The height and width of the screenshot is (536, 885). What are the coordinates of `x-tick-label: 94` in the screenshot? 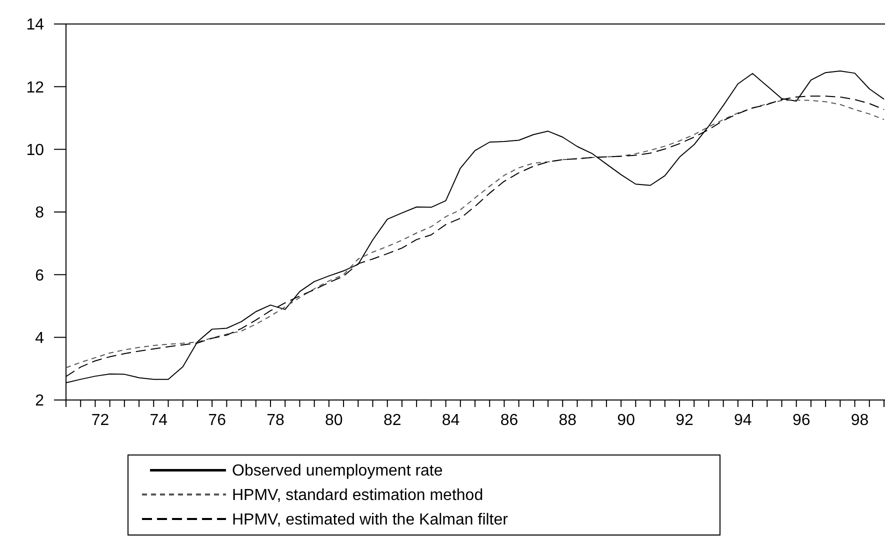 It's located at (743, 420).